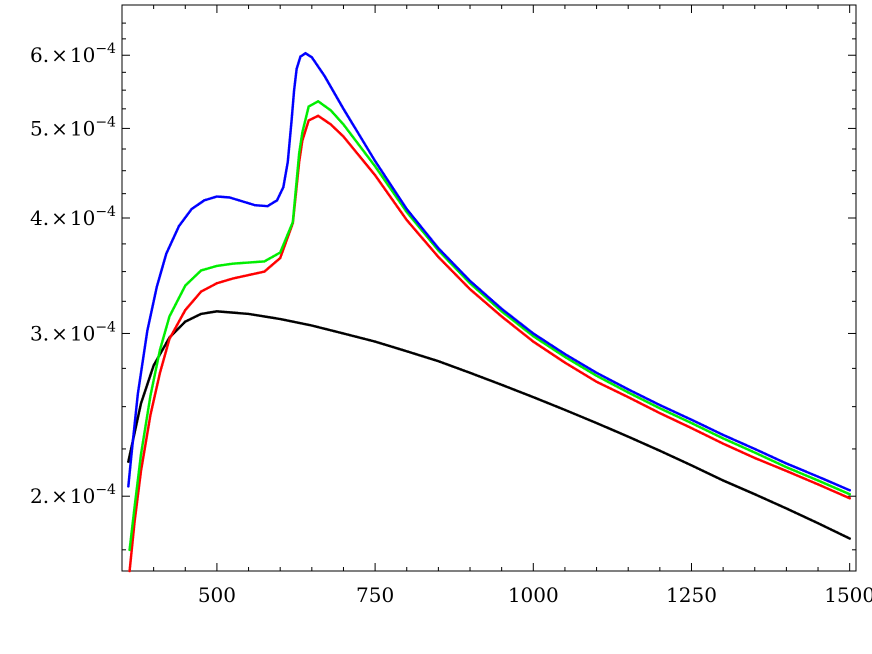  I want to click on y-tick-label: 6. × 10−4, so click(73, 54).